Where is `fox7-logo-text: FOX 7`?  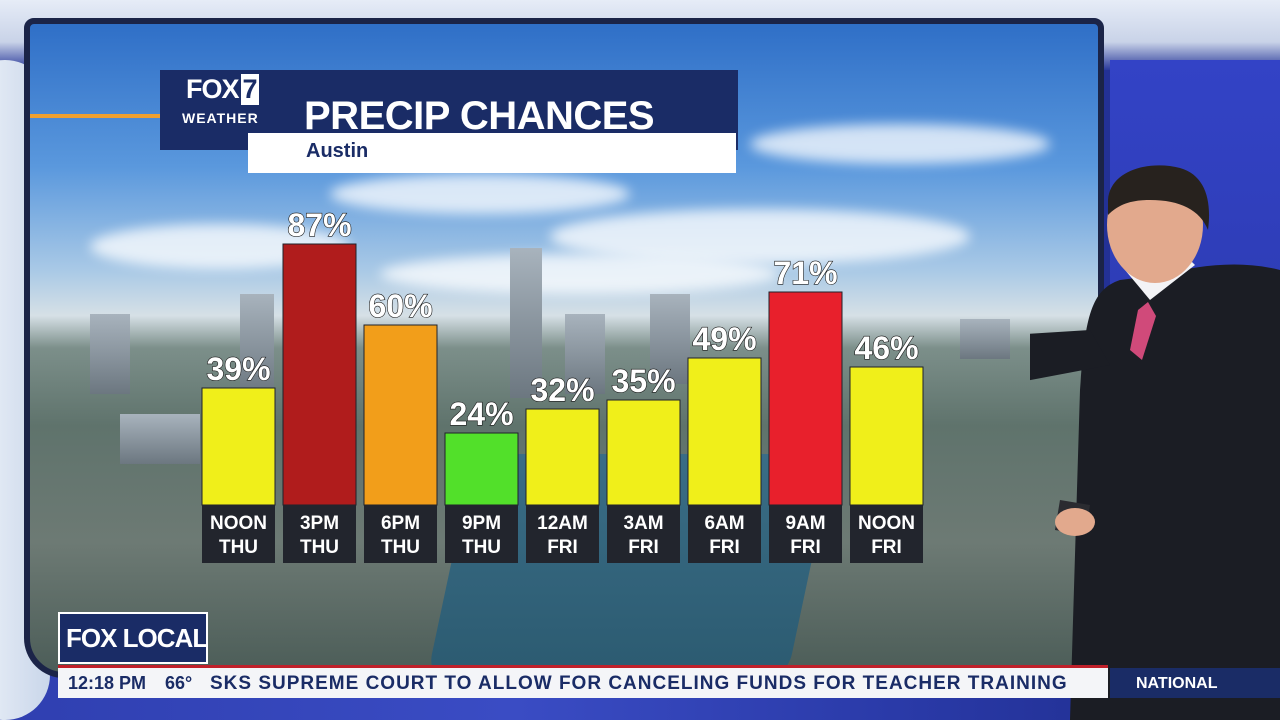 fox7-logo-text: FOX 7 is located at coordinates (222, 89).